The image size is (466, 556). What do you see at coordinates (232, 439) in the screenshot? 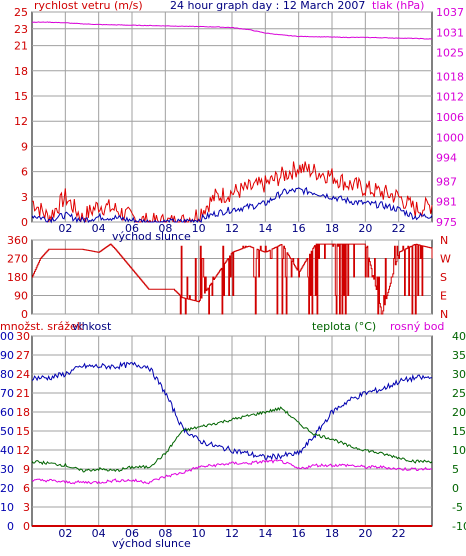
I see `series-temperature` at bounding box center [232, 439].